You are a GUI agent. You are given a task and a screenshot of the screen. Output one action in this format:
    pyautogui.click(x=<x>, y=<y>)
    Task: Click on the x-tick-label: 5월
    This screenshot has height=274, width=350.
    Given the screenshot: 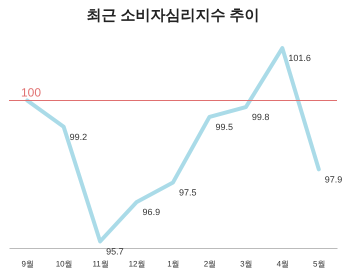 What is the action you would take?
    pyautogui.click(x=319, y=264)
    